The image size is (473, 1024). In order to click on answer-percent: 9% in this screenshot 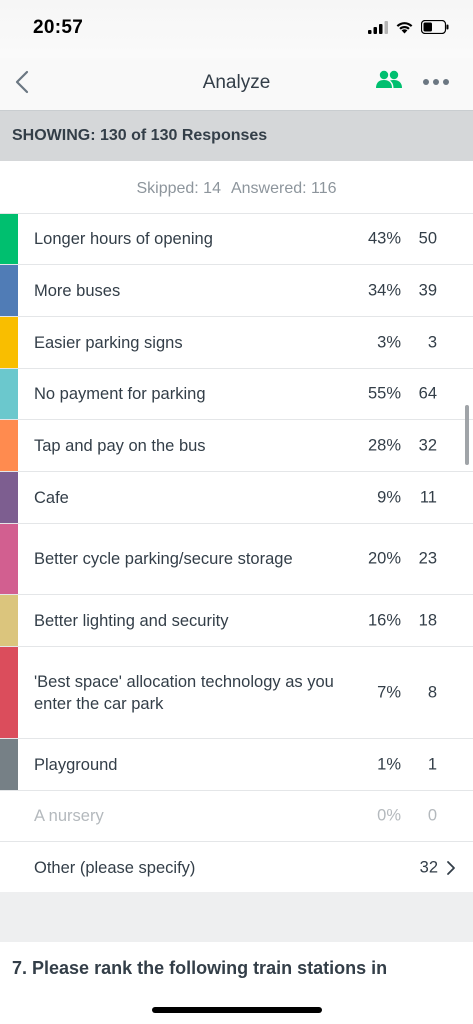, I will do `click(389, 497)`.